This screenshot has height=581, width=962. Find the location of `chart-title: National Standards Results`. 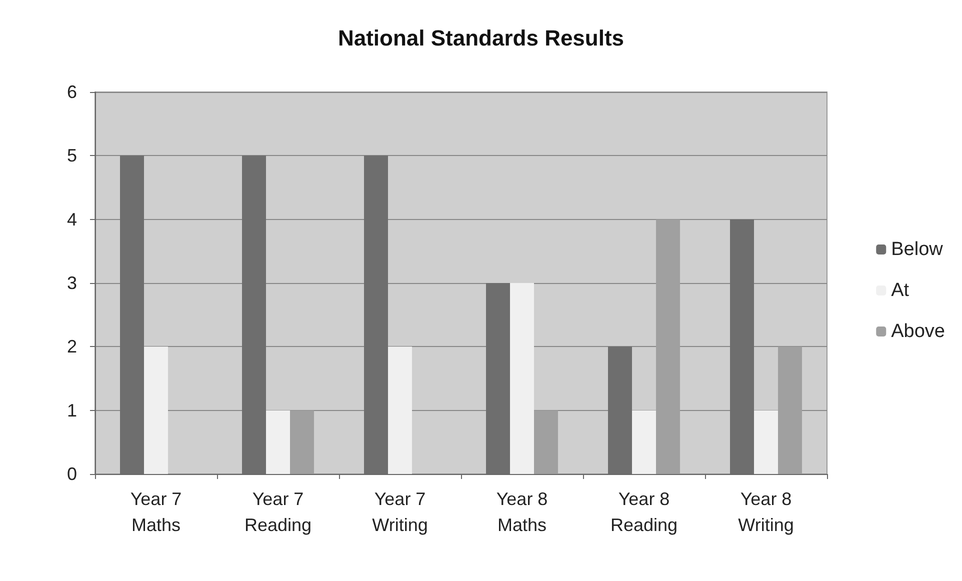

chart-title: National Standards Results is located at coordinates (481, 38).